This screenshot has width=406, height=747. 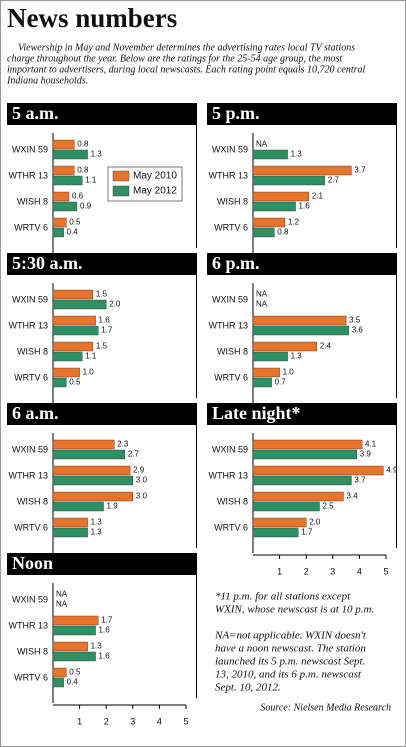 I want to click on intro-line: Indiana households., so click(x=47, y=80).